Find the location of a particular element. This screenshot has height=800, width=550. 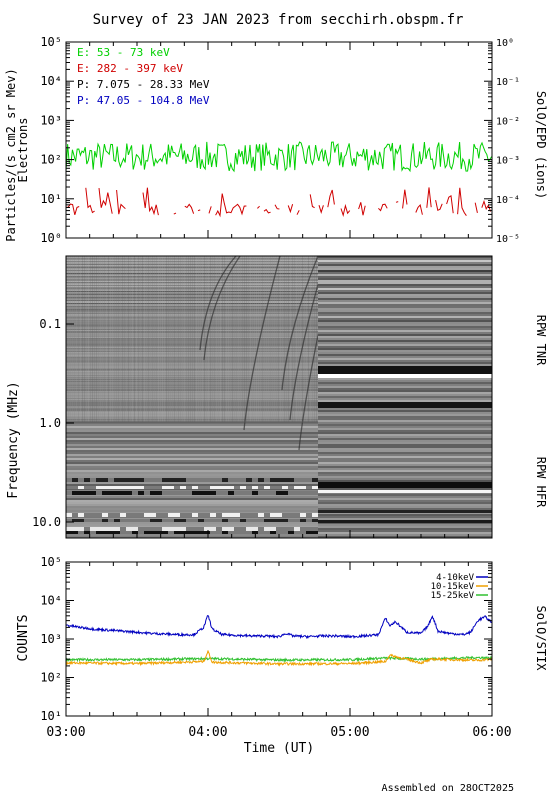

epd-right-ytick-label: 10⁻³ is located at coordinates (508, 161).